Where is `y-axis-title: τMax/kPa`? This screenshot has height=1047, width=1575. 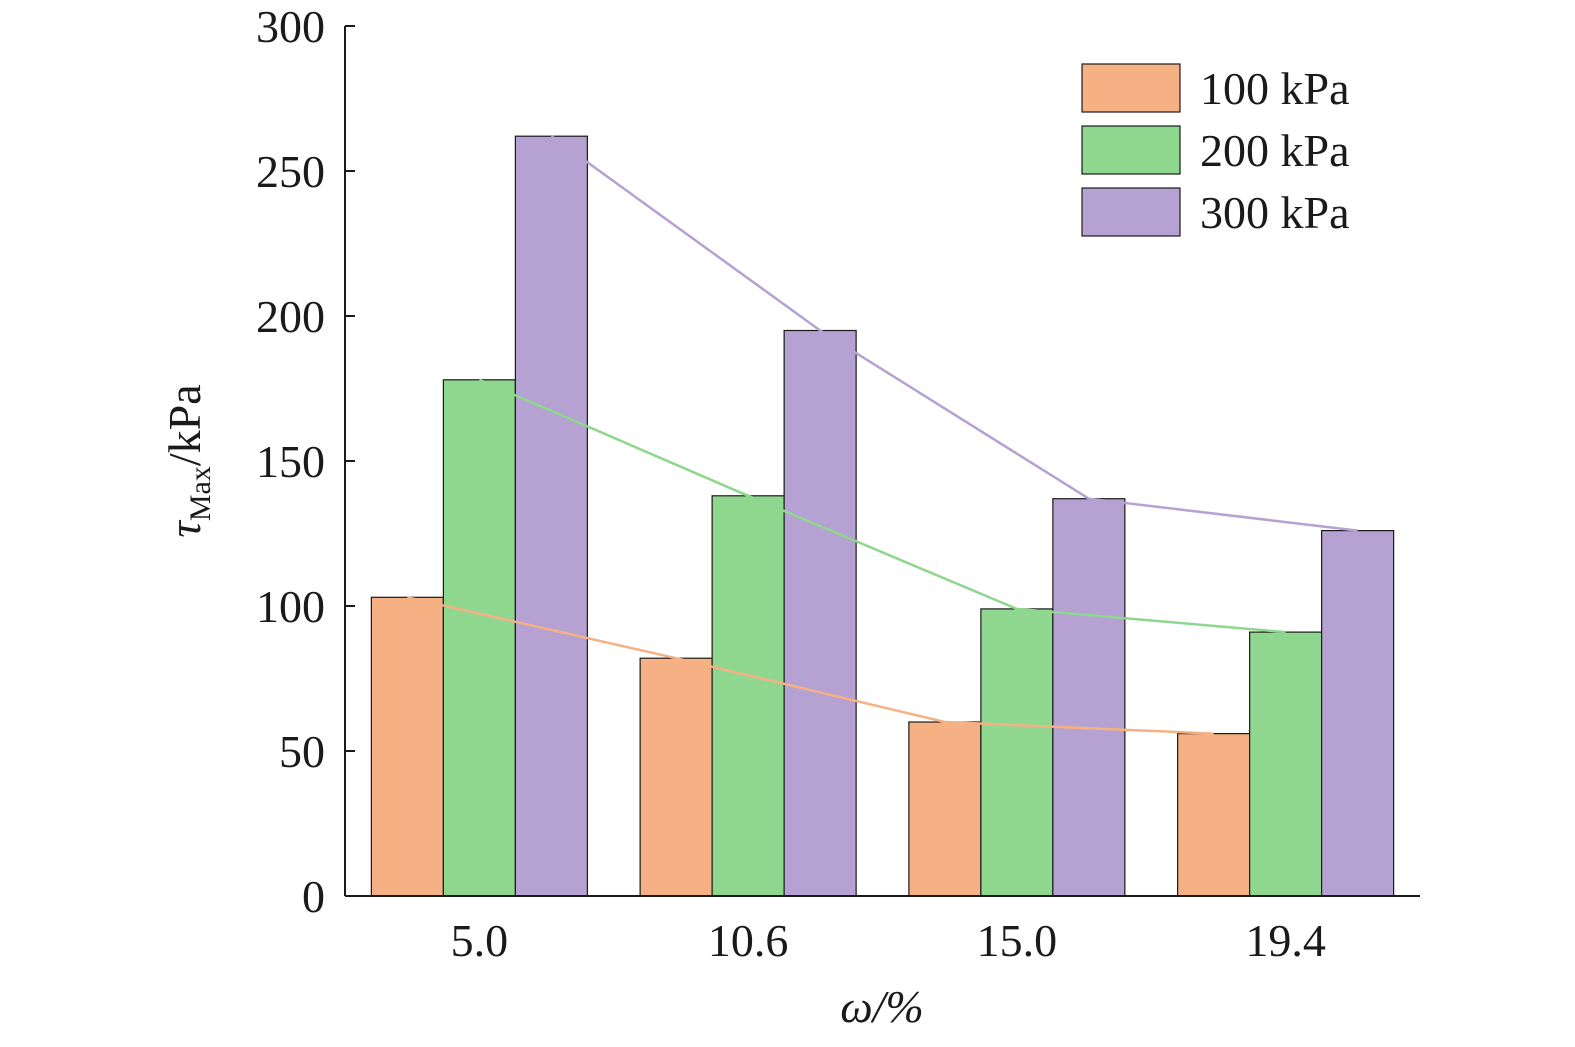 y-axis-title: τMax/kPa is located at coordinates (188, 460).